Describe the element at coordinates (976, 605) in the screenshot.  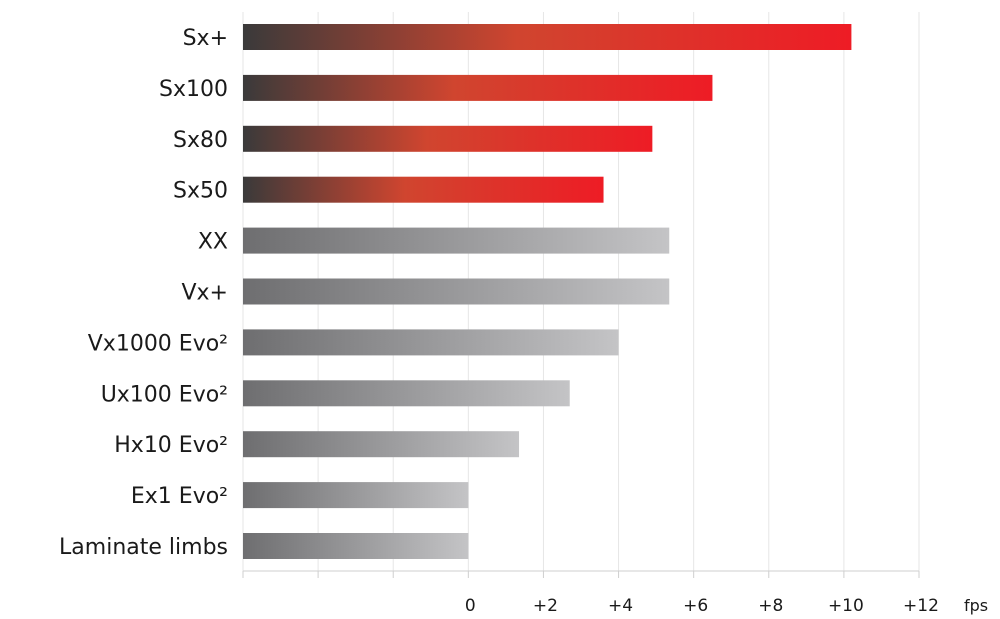
I see `x-axis-unit-label: fps` at that location.